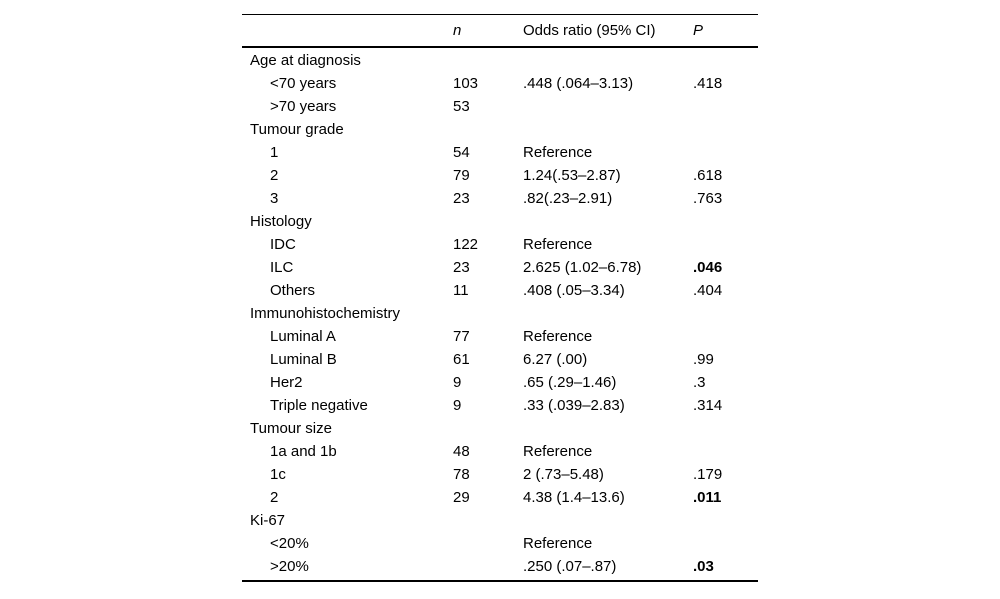 Image resolution: width=1000 pixels, height=599 pixels. Describe the element at coordinates (293, 290) in the screenshot. I see `row-label: Others` at that location.